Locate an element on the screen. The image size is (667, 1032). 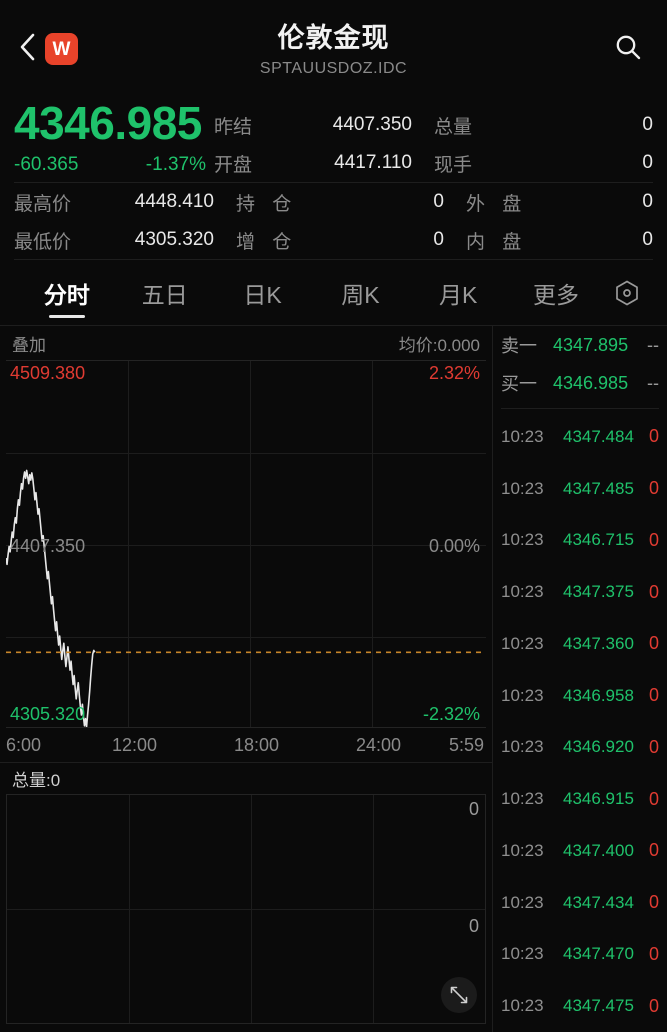
stat-label-total-volume: 总量 is located at coordinates (453, 127).